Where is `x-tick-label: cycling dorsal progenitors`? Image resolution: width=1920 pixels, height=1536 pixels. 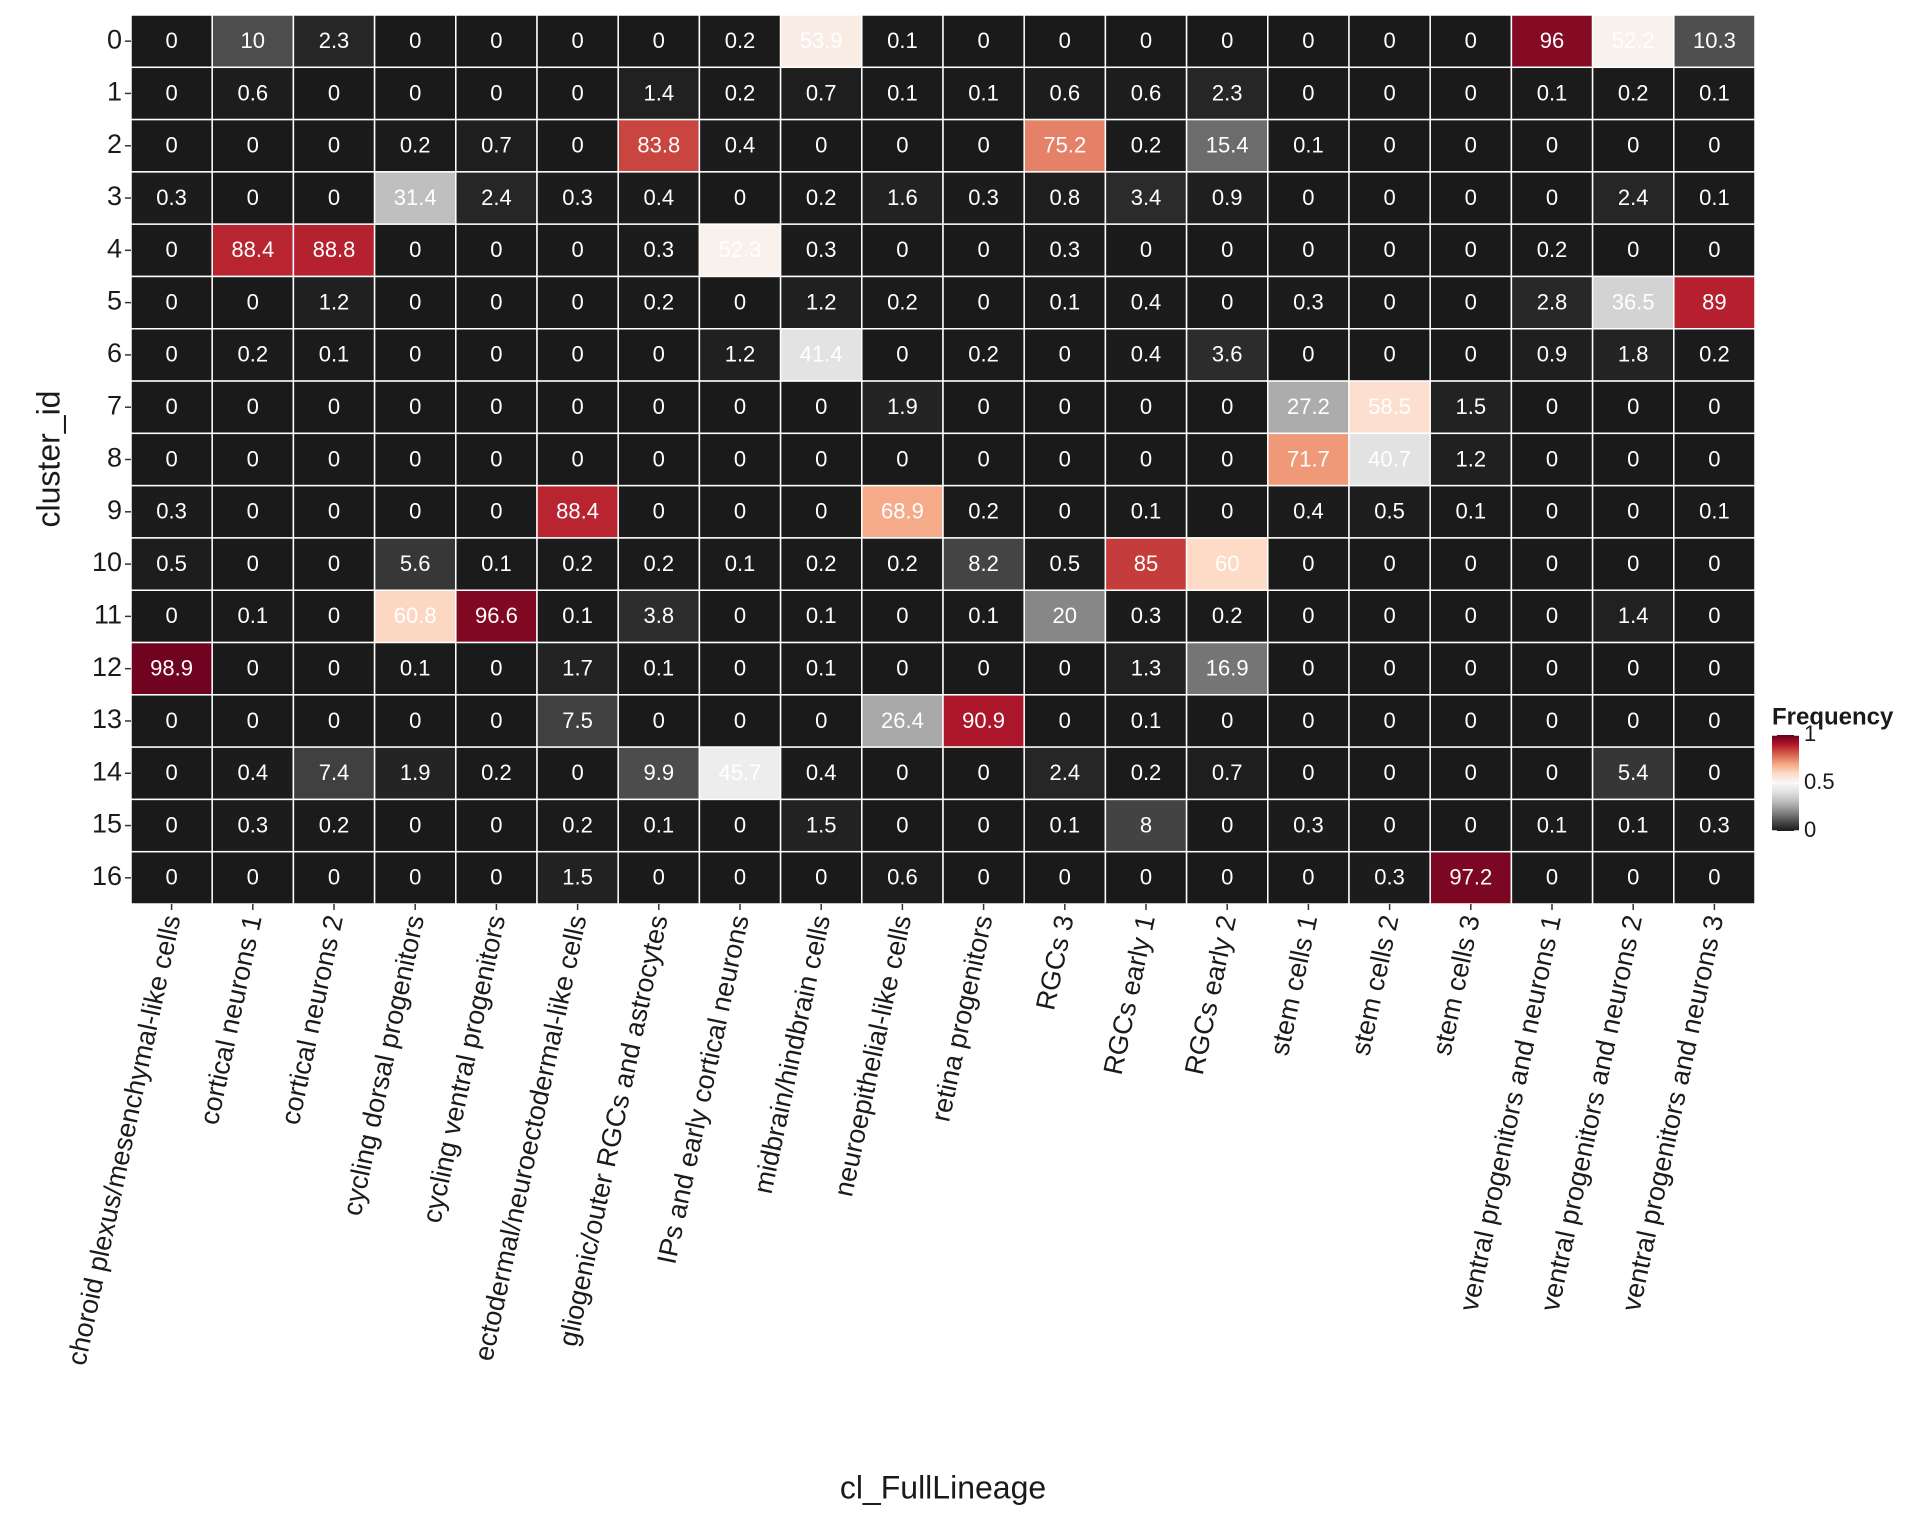
x-tick-label: cycling dorsal progenitors is located at coordinates (383, 1065).